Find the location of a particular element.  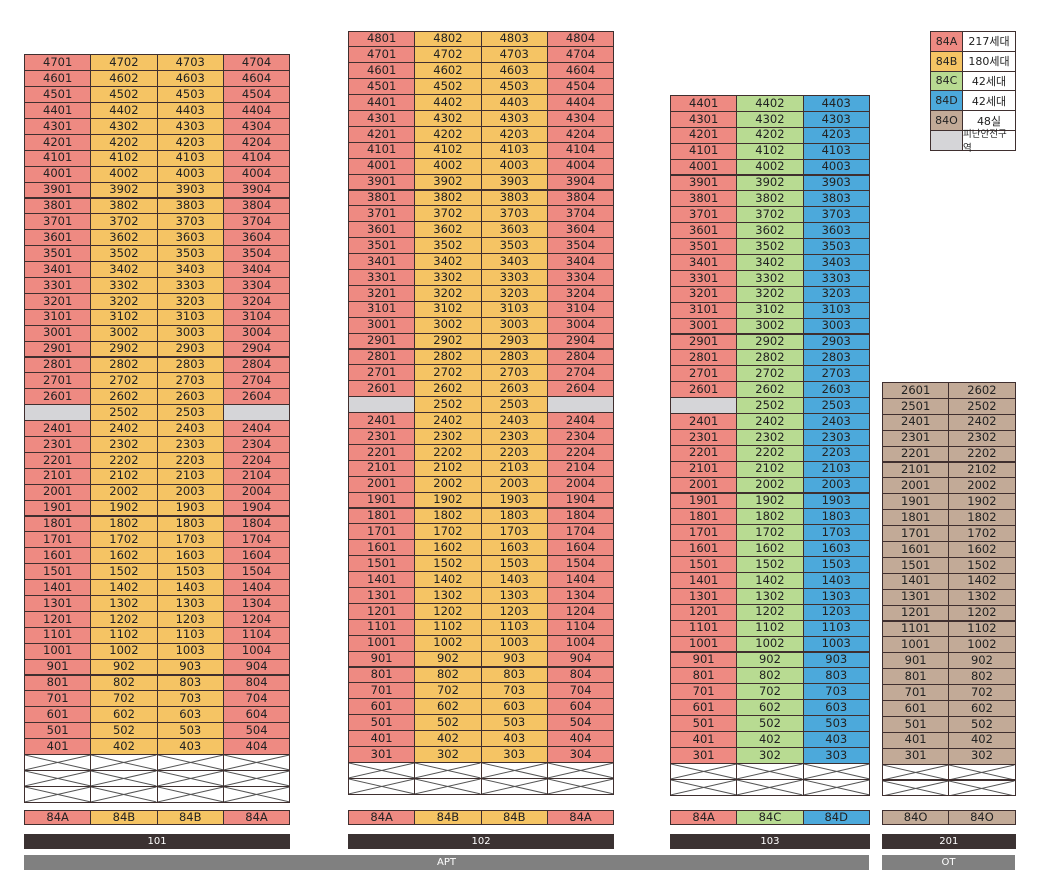

unit-cell: 2702 is located at coordinates (124, 381).